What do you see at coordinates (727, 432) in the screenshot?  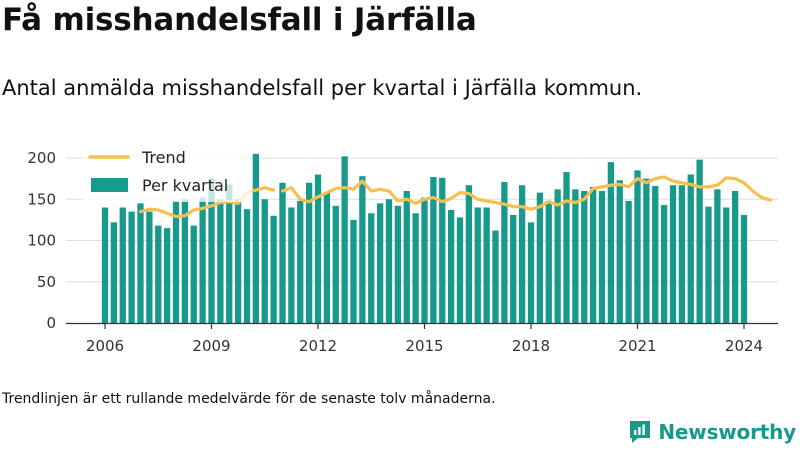 I see `brand-name: Newsworthy` at bounding box center [727, 432].